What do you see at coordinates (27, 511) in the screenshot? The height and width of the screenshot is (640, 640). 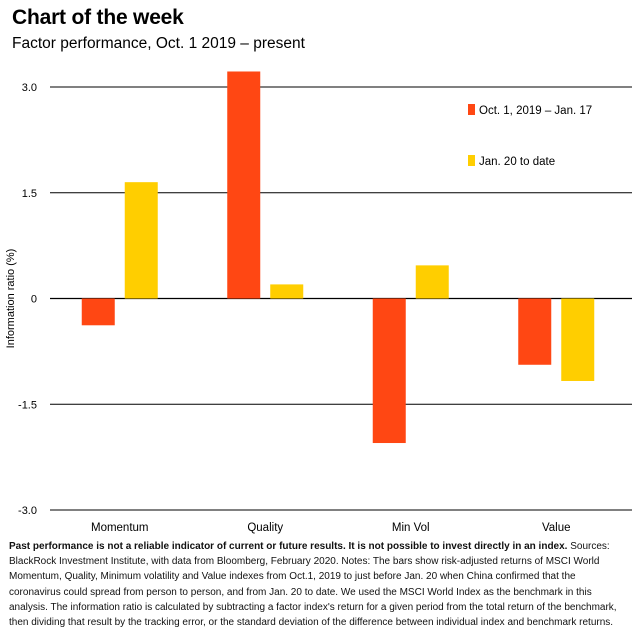 I see `y-tick-label: -3.0` at bounding box center [27, 511].